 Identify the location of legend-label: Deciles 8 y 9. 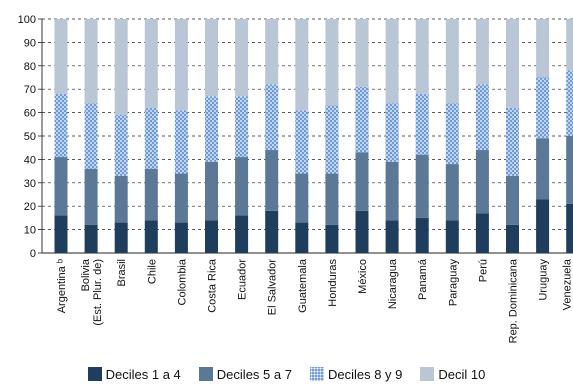
(365, 374).